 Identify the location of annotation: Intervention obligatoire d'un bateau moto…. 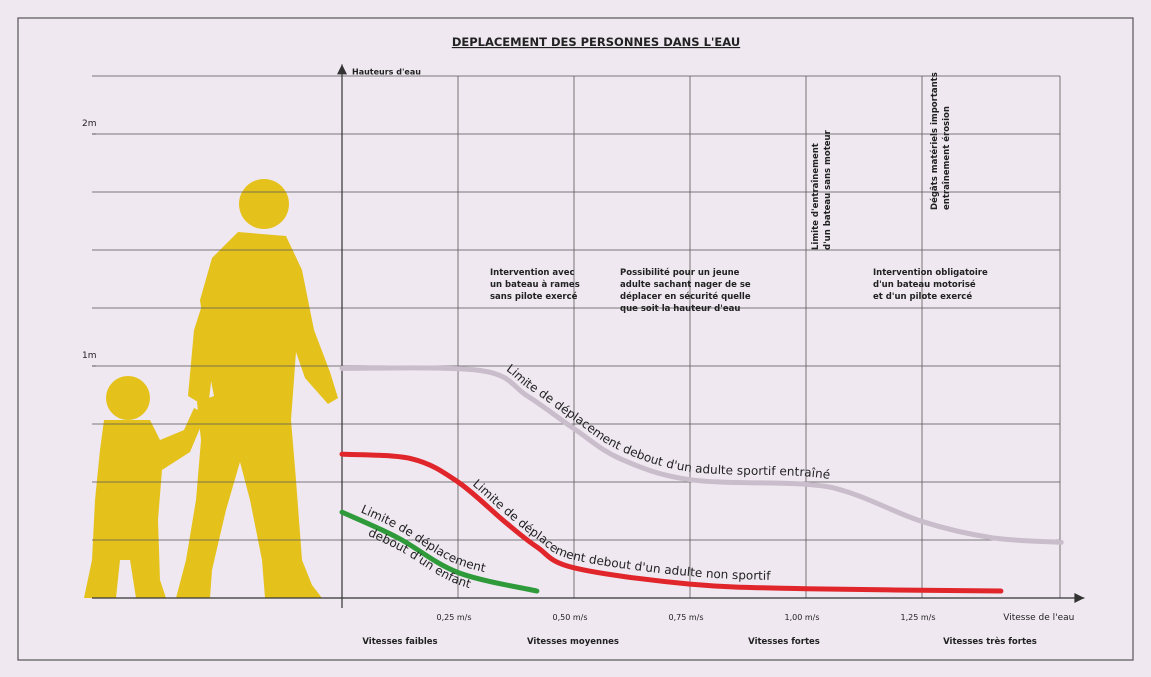
(930, 285).